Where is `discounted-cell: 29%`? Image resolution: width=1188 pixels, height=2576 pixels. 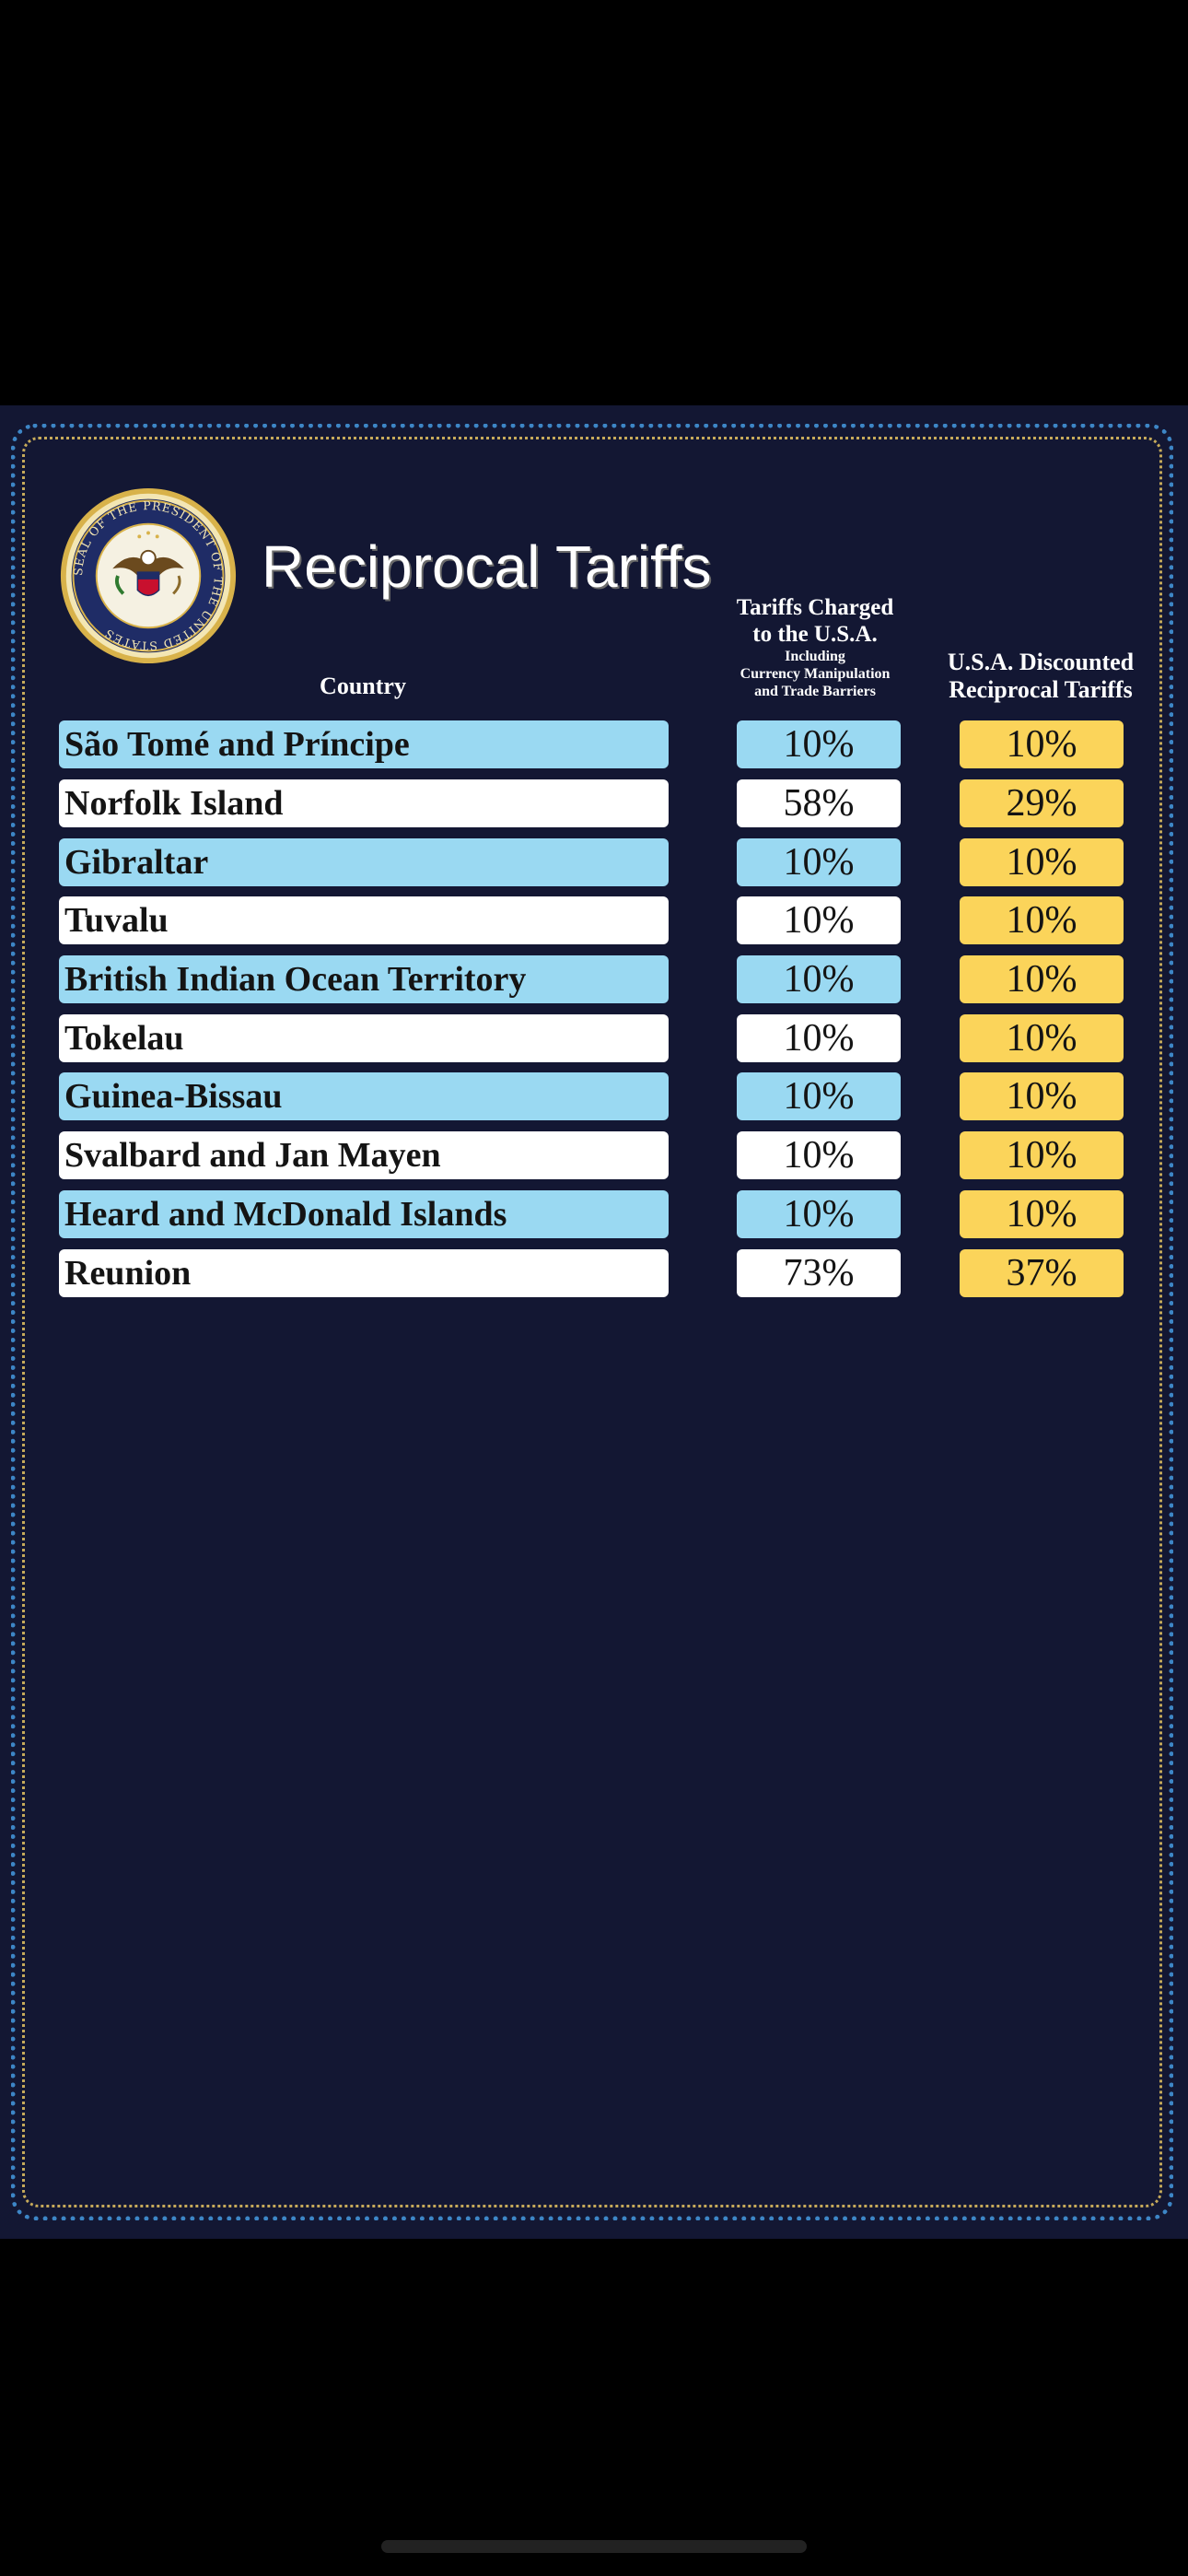 discounted-cell: 29% is located at coordinates (1042, 803).